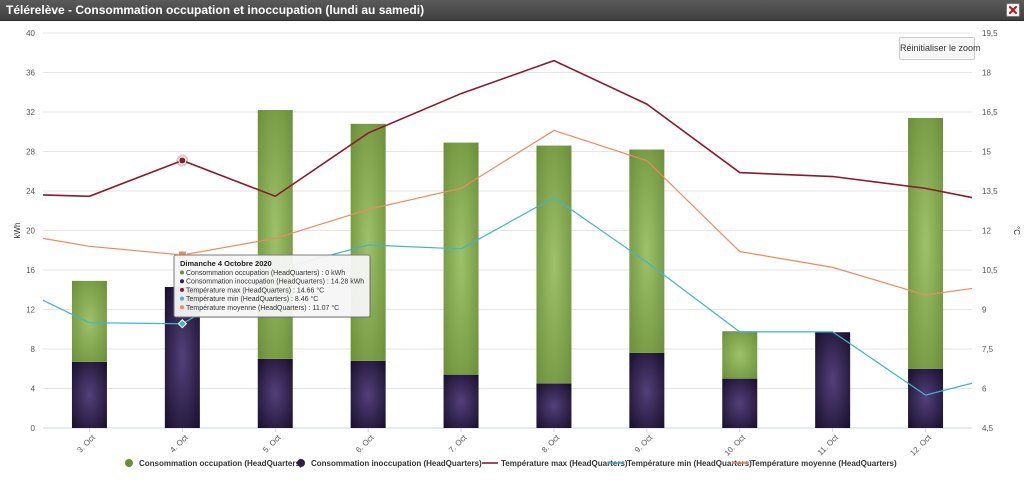 Image resolution: width=1024 pixels, height=483 pixels. I want to click on y2-tick-label: 18, so click(986, 73).